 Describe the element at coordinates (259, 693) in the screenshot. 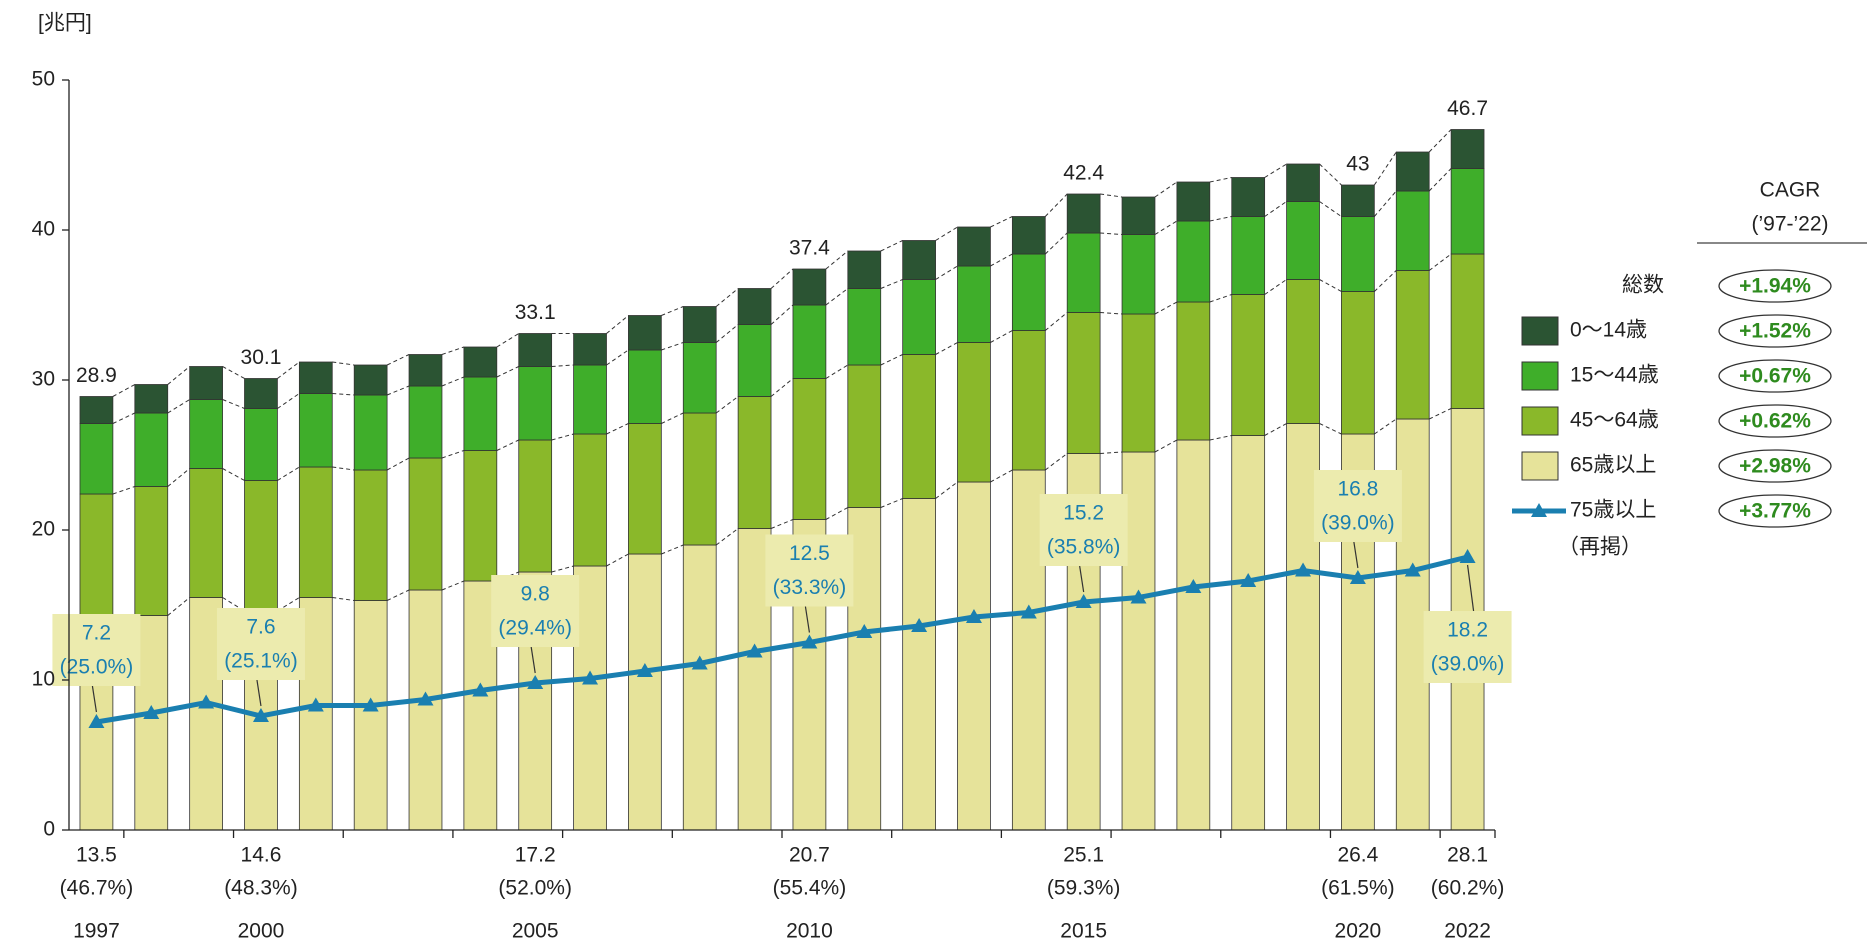

I see `leader` at that location.